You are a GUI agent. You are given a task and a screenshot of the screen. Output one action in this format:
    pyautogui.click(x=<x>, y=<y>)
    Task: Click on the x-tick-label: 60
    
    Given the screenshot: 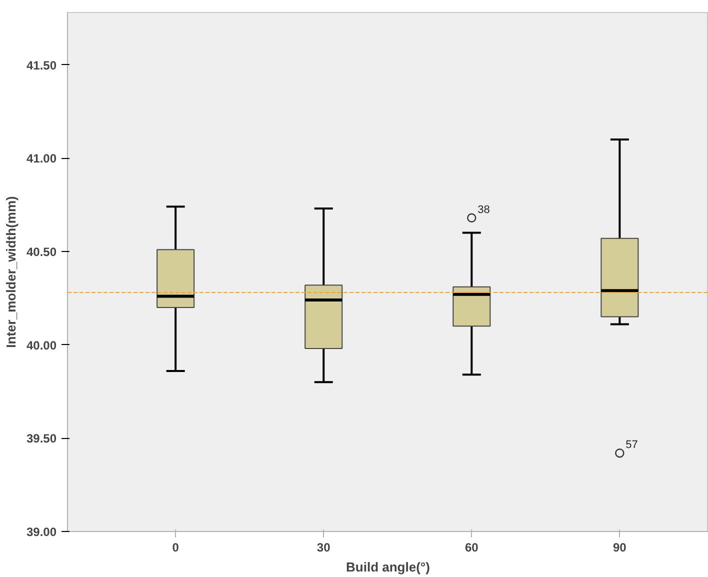 What is the action you would take?
    pyautogui.click(x=471, y=547)
    